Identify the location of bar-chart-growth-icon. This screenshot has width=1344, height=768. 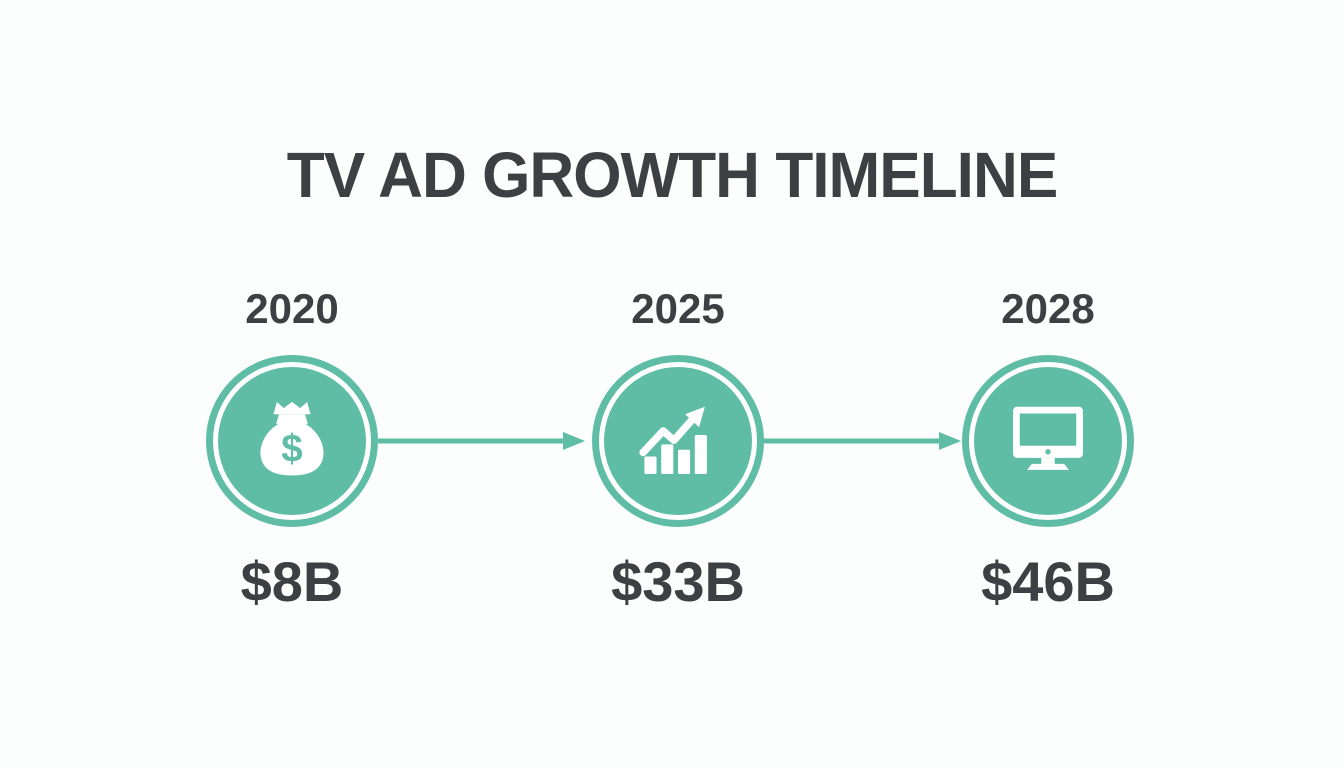
(678, 441).